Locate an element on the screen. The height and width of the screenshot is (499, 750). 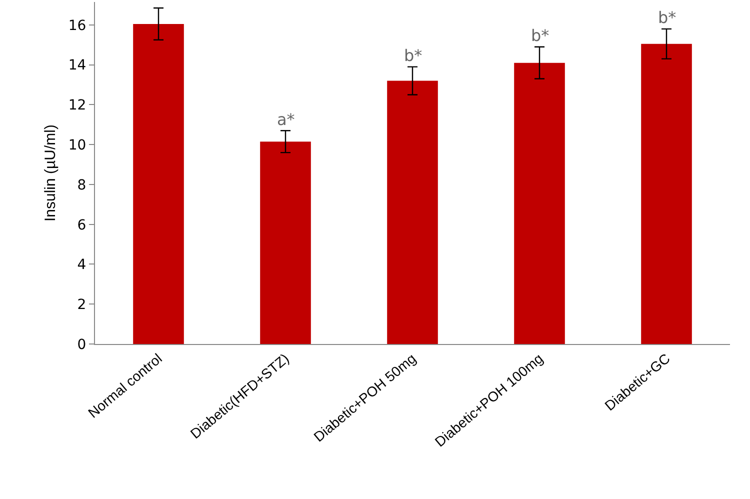
y-tick-label: 4 is located at coordinates (81, 265).